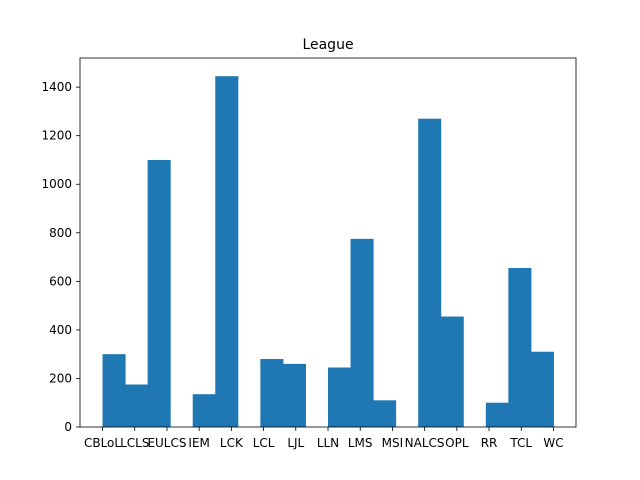  Describe the element at coordinates (295, 443) in the screenshot. I see `x-tick-label: LJL` at that location.